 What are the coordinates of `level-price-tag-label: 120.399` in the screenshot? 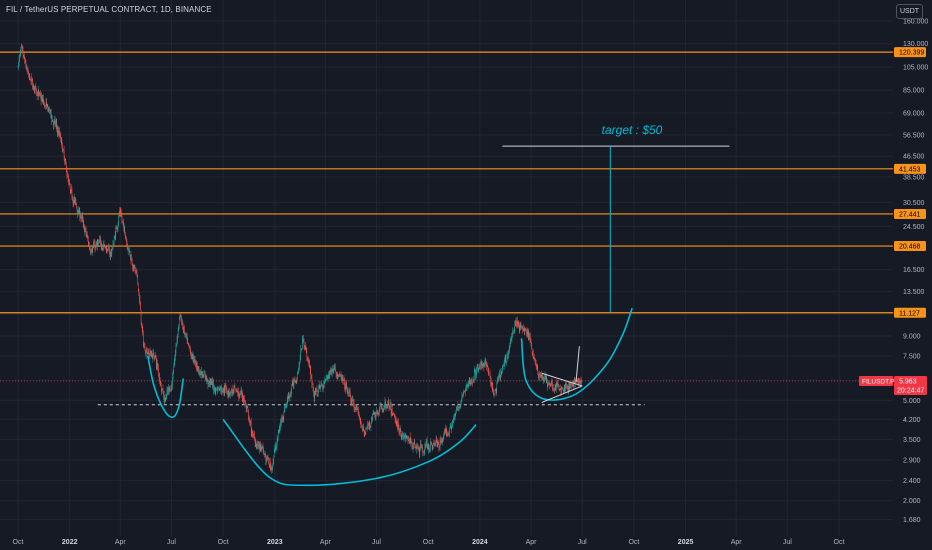 It's located at (911, 53).